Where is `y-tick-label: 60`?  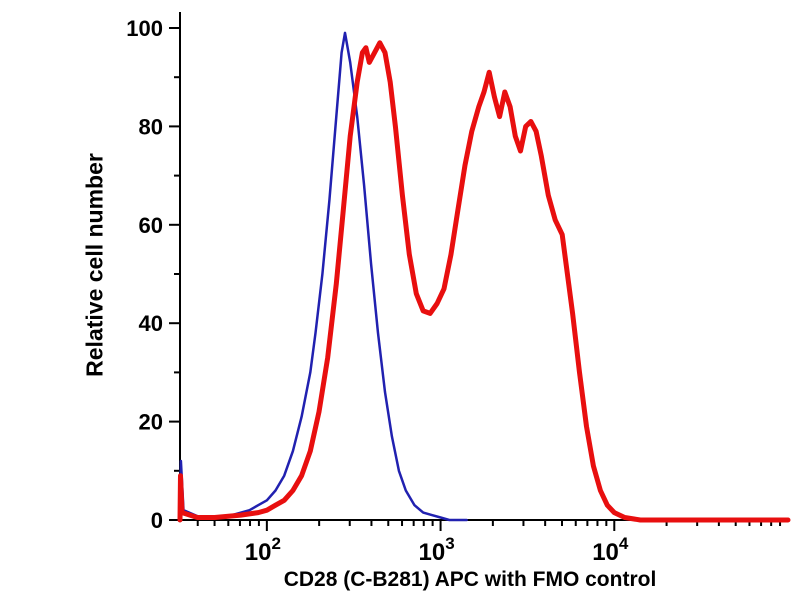
y-tick-label: 60 is located at coordinates (151, 225).